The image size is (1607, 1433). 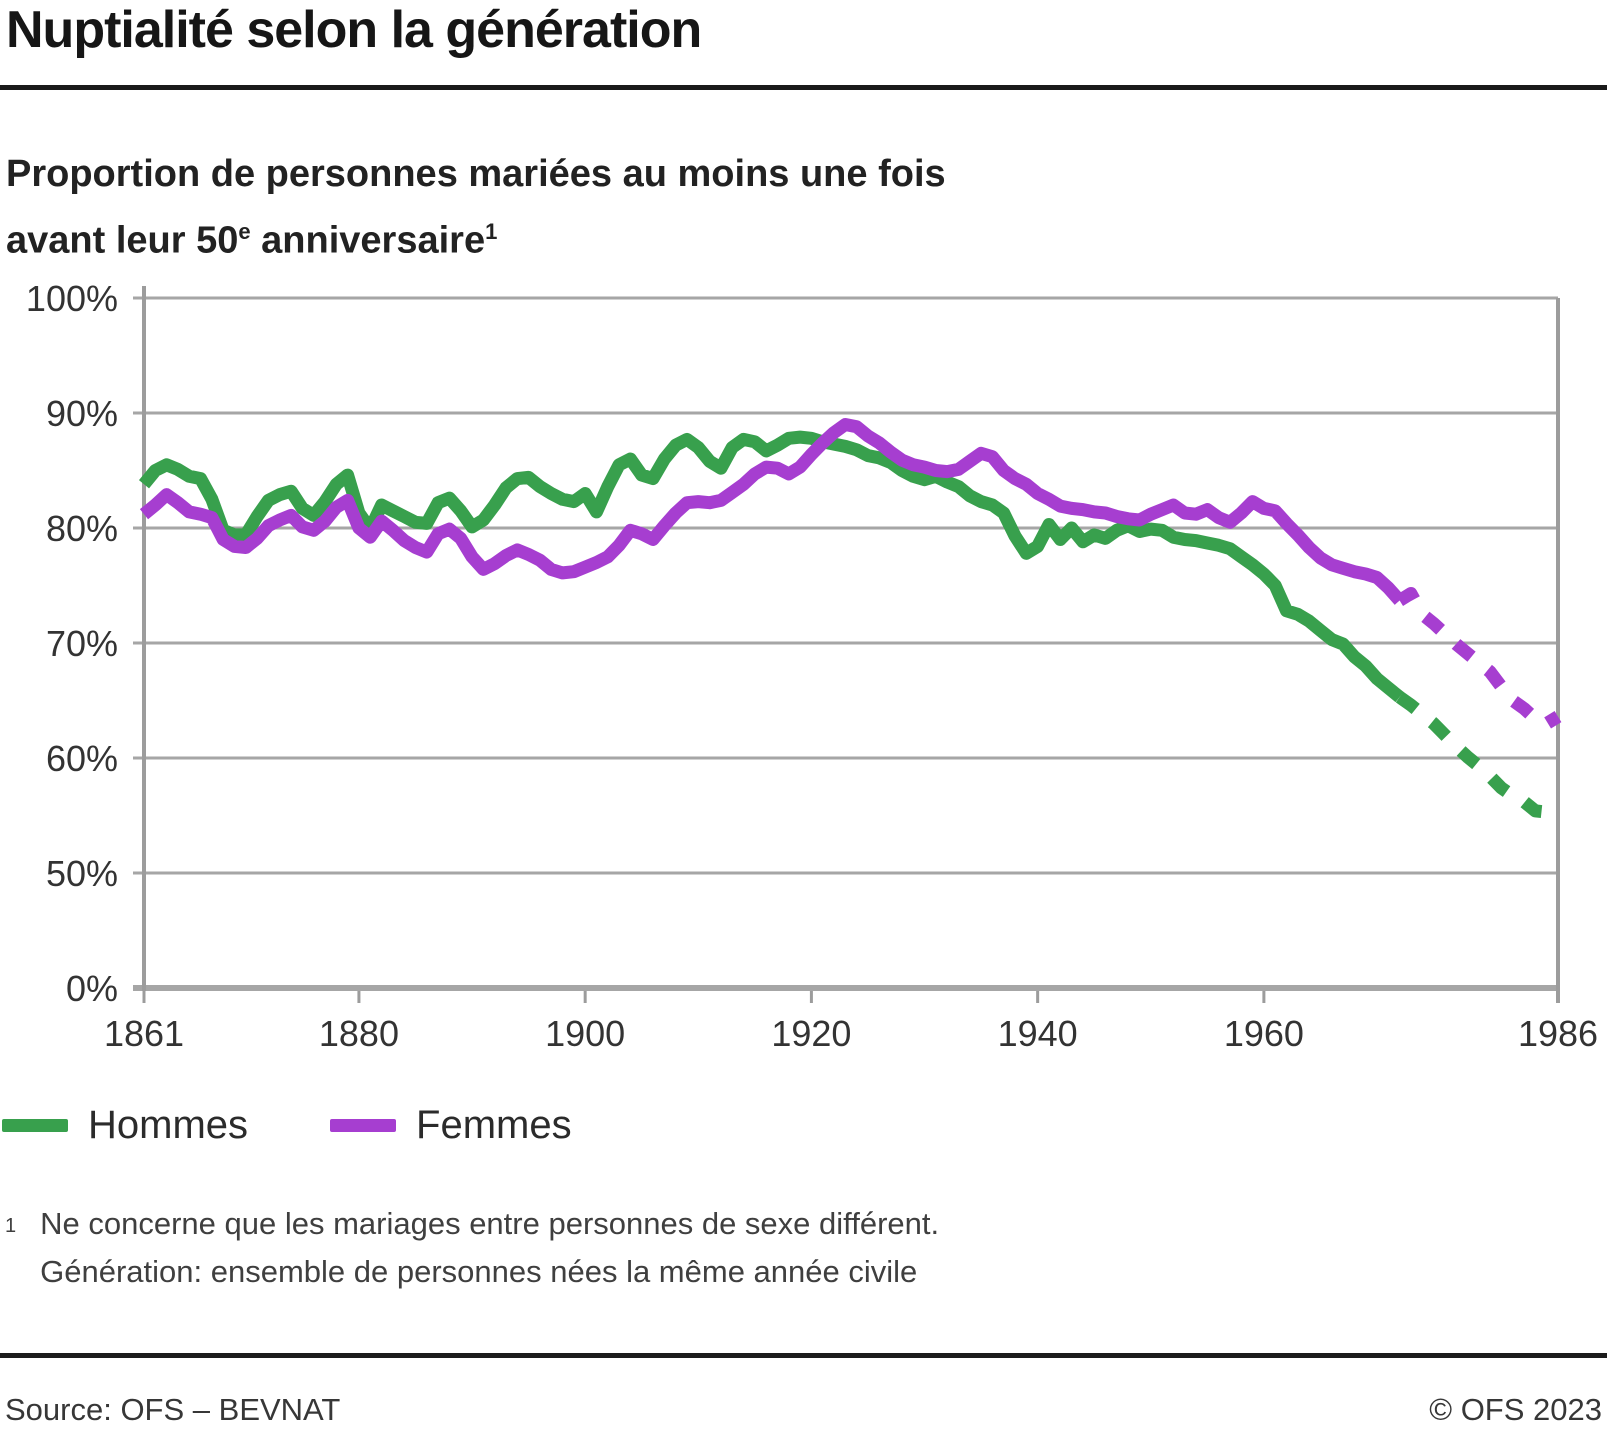 I want to click on y-tick-label-0: 0%, so click(x=92, y=988).